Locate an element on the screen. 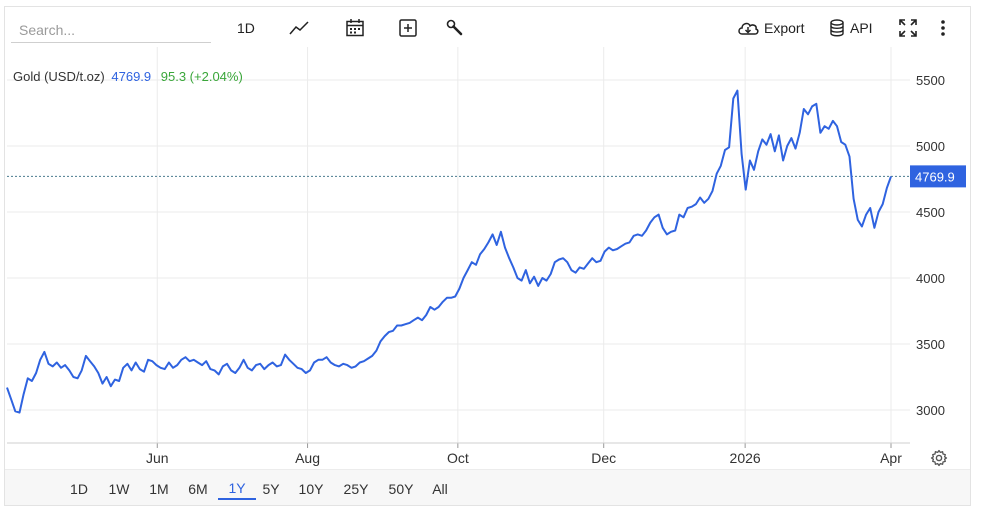 This screenshot has height=513, width=985. database-icon is located at coordinates (837, 28).